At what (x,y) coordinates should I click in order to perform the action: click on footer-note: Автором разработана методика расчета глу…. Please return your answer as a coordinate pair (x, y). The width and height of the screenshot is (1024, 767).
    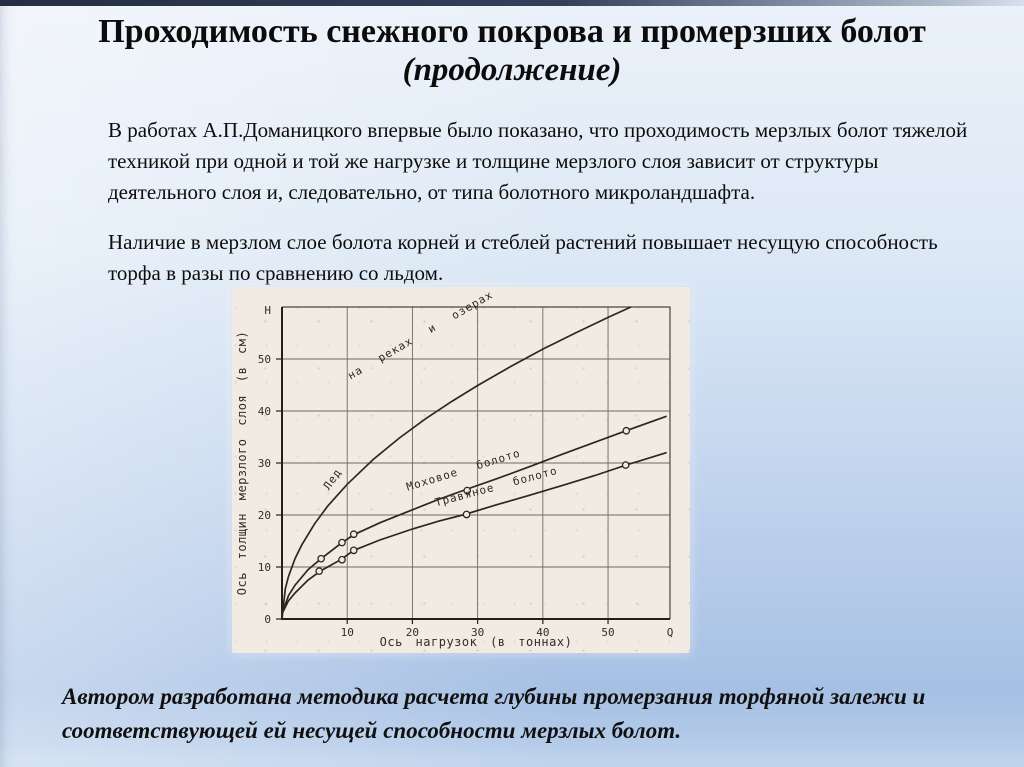
    Looking at the image, I should click on (527, 714).